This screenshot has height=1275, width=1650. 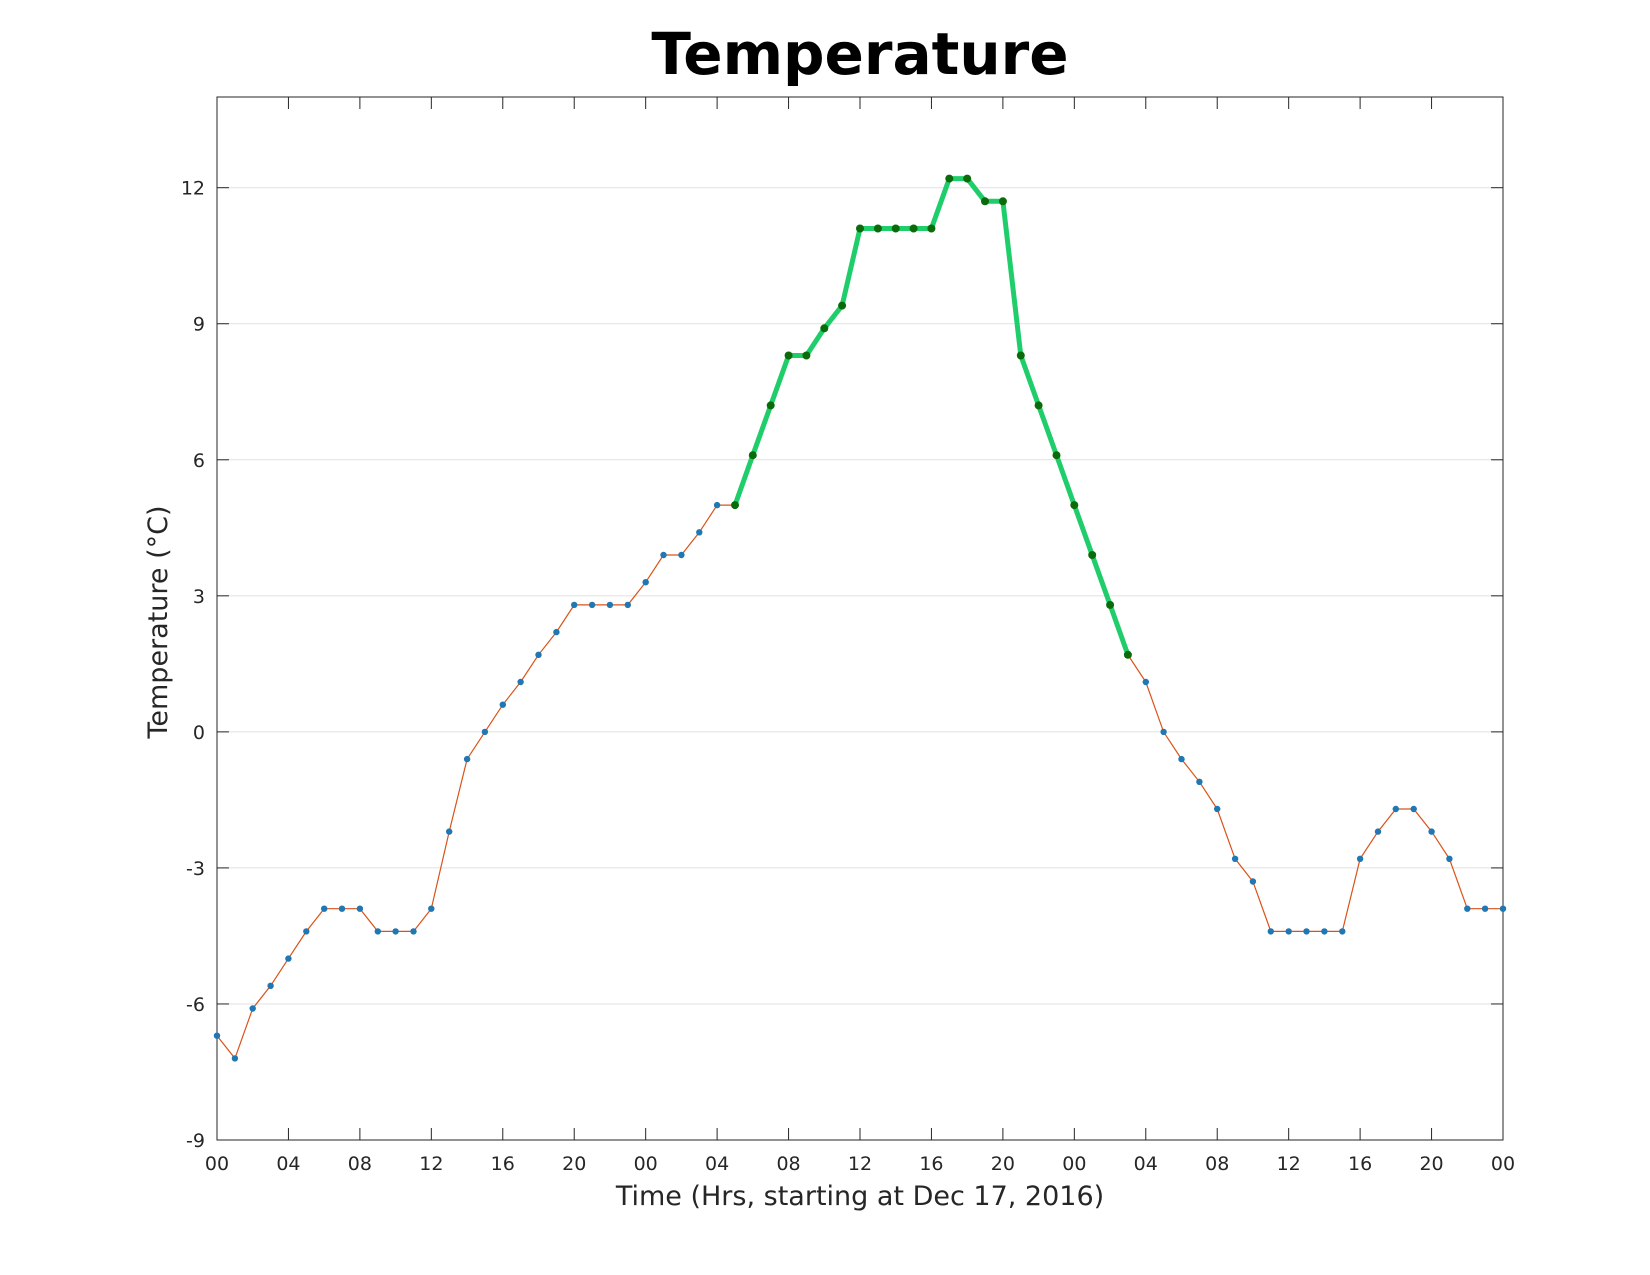 What do you see at coordinates (199, 325) in the screenshot?
I see `y-tick-label: 9` at bounding box center [199, 325].